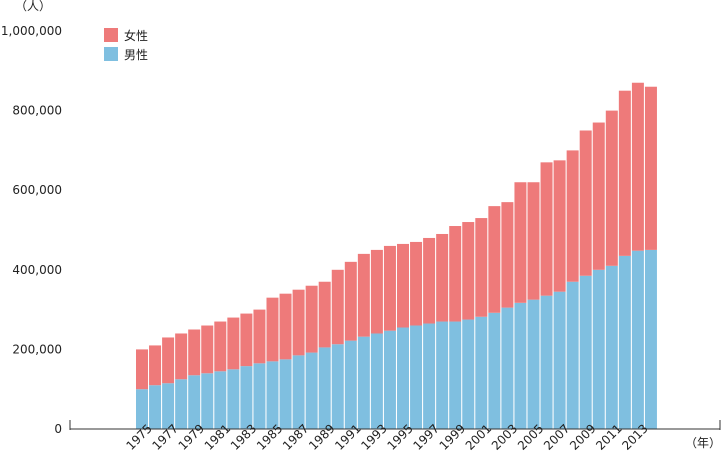  I want to click on y-tick-label: 1,000,000, so click(31, 31).